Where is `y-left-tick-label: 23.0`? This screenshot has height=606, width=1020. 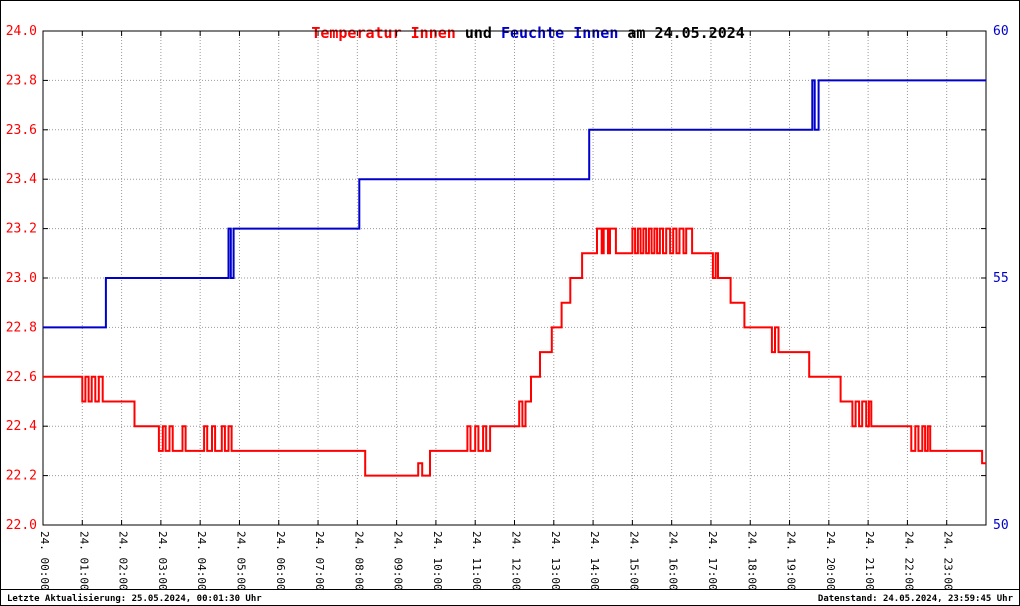 y-left-tick-label: 23.0 is located at coordinates (21, 278).